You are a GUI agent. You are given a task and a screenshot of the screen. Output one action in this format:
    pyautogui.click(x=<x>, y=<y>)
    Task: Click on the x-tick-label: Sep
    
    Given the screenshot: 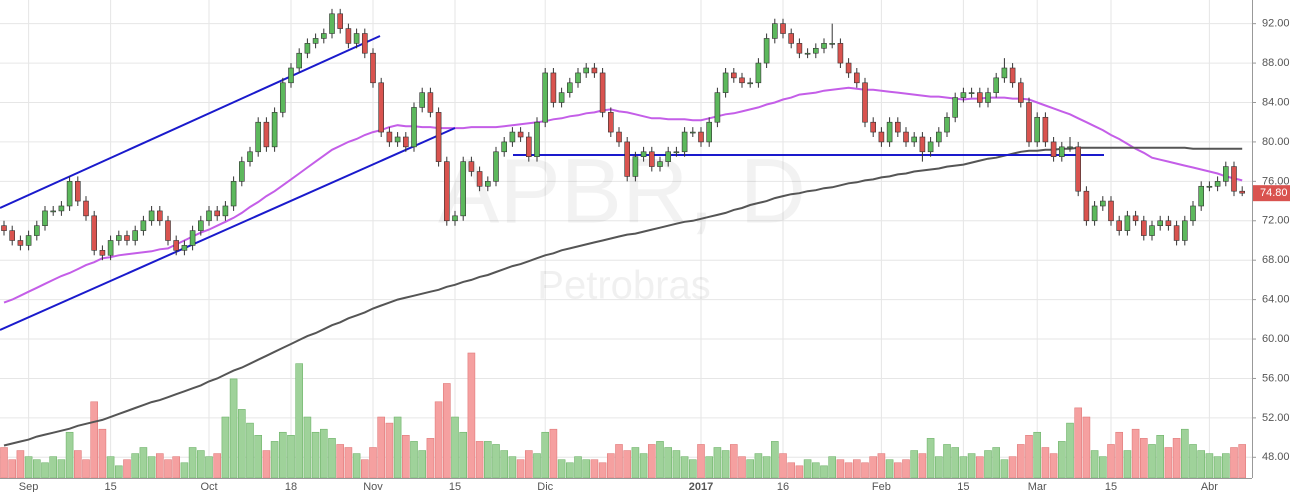 What is the action you would take?
    pyautogui.click(x=29, y=486)
    